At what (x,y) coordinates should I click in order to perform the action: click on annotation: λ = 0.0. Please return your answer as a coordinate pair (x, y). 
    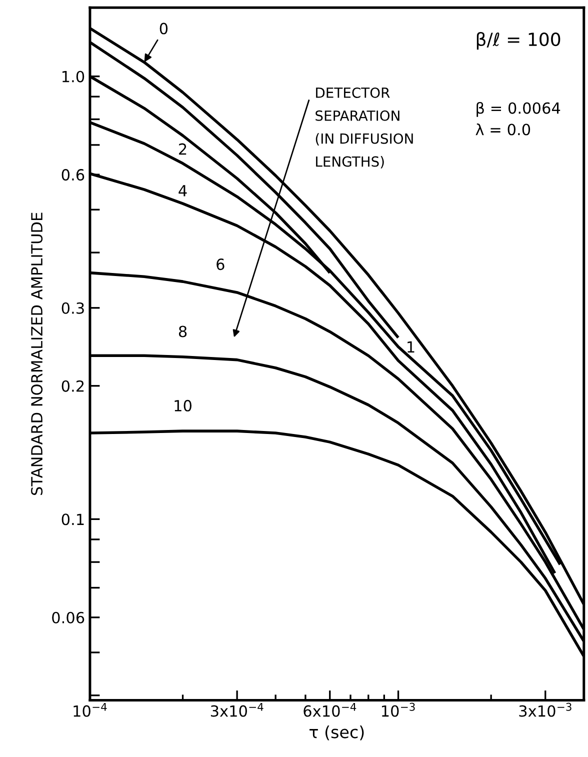
    Looking at the image, I should click on (503, 129).